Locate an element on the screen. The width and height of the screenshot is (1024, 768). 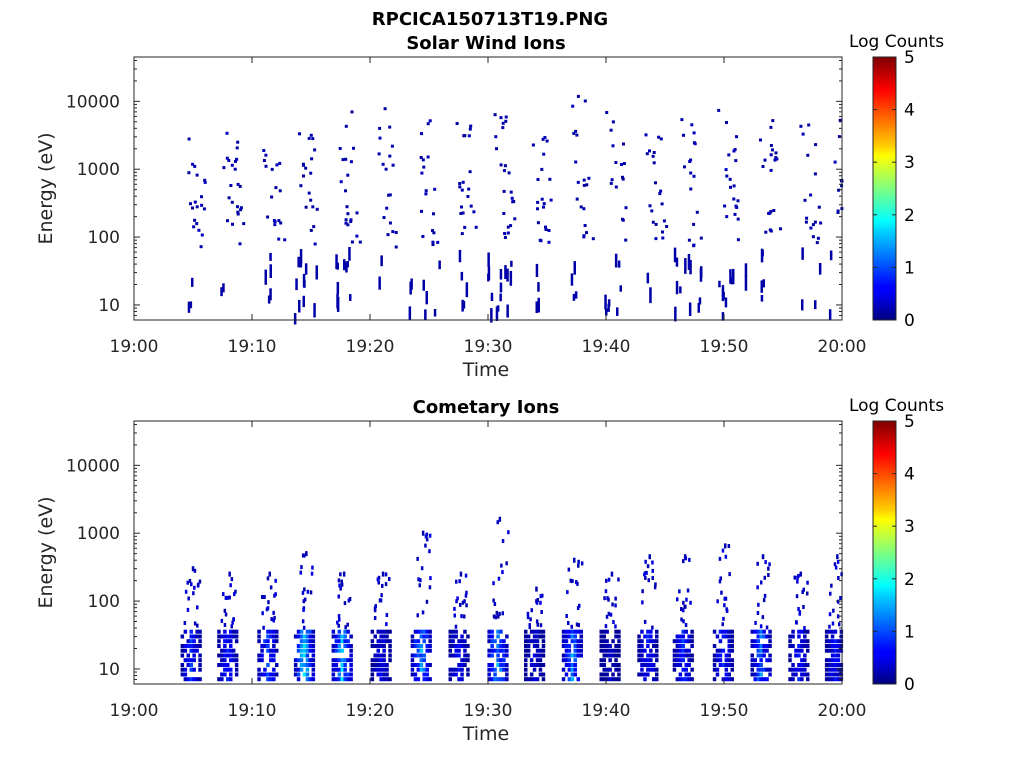
colorbar-tick-label: 2 is located at coordinates (909, 580).